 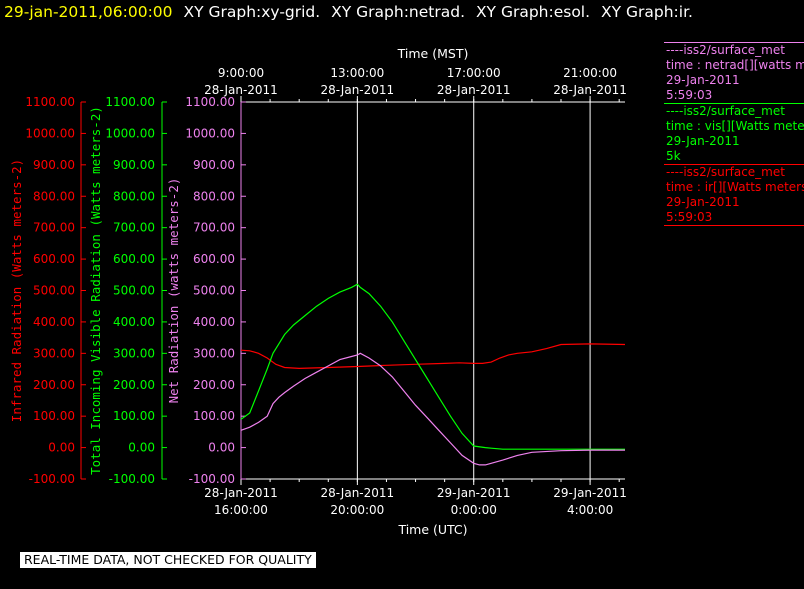 What do you see at coordinates (210, 133) in the screenshot?
I see `y-tick-label-netrad: 1000.00` at bounding box center [210, 133].